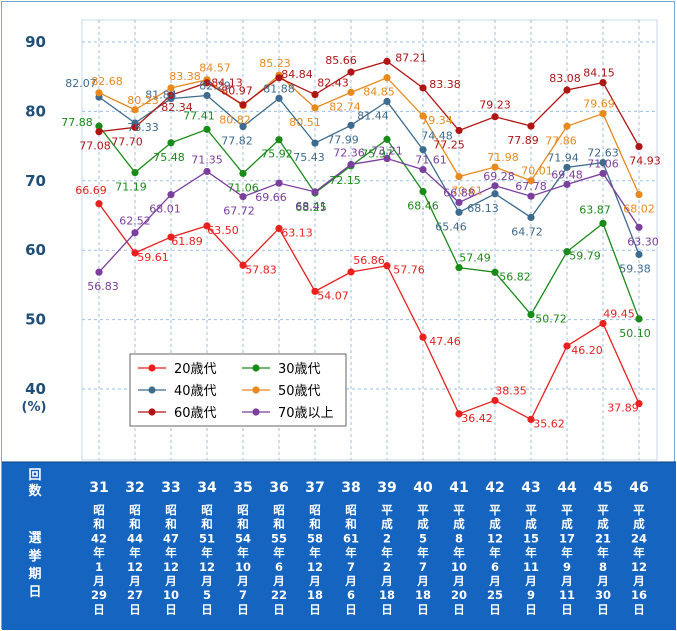  Describe the element at coordinates (195, 413) in the screenshot. I see `legend-entry-label: 60歳代` at that location.